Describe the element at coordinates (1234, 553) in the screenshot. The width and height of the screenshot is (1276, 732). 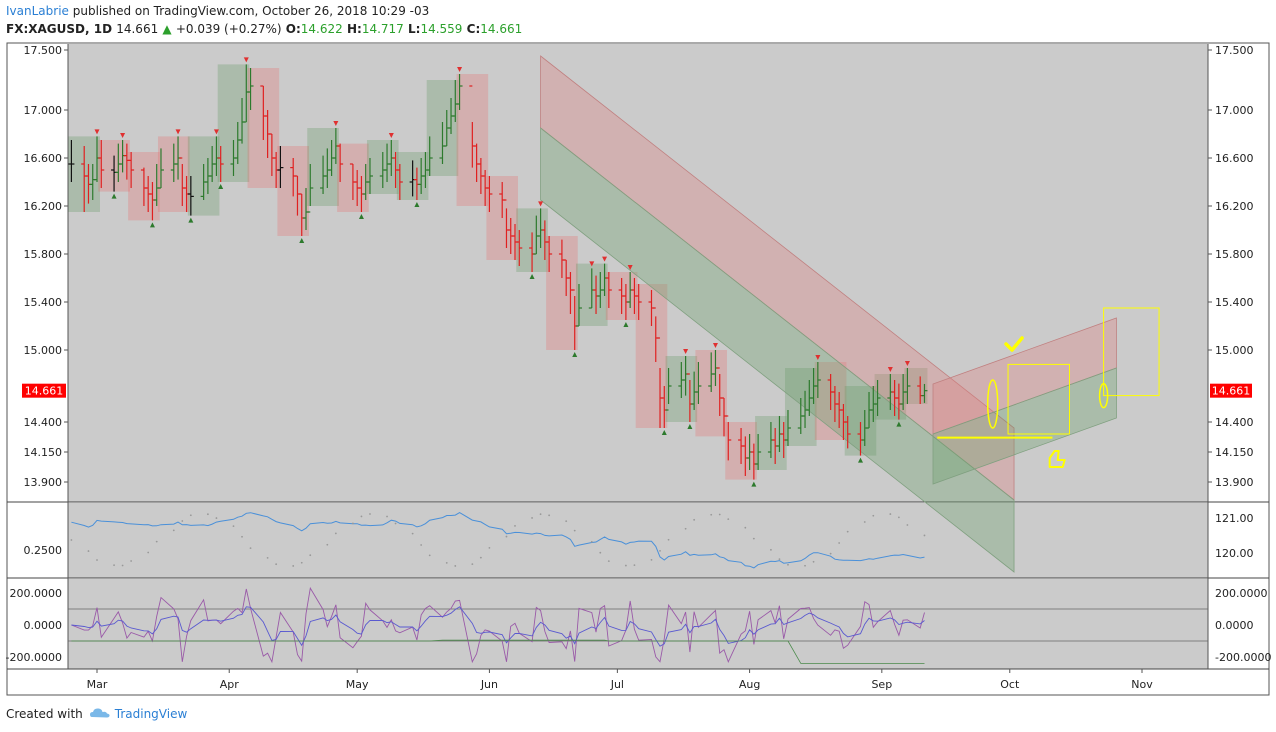
I see `volatility-tick-label: 120.00` at that location.